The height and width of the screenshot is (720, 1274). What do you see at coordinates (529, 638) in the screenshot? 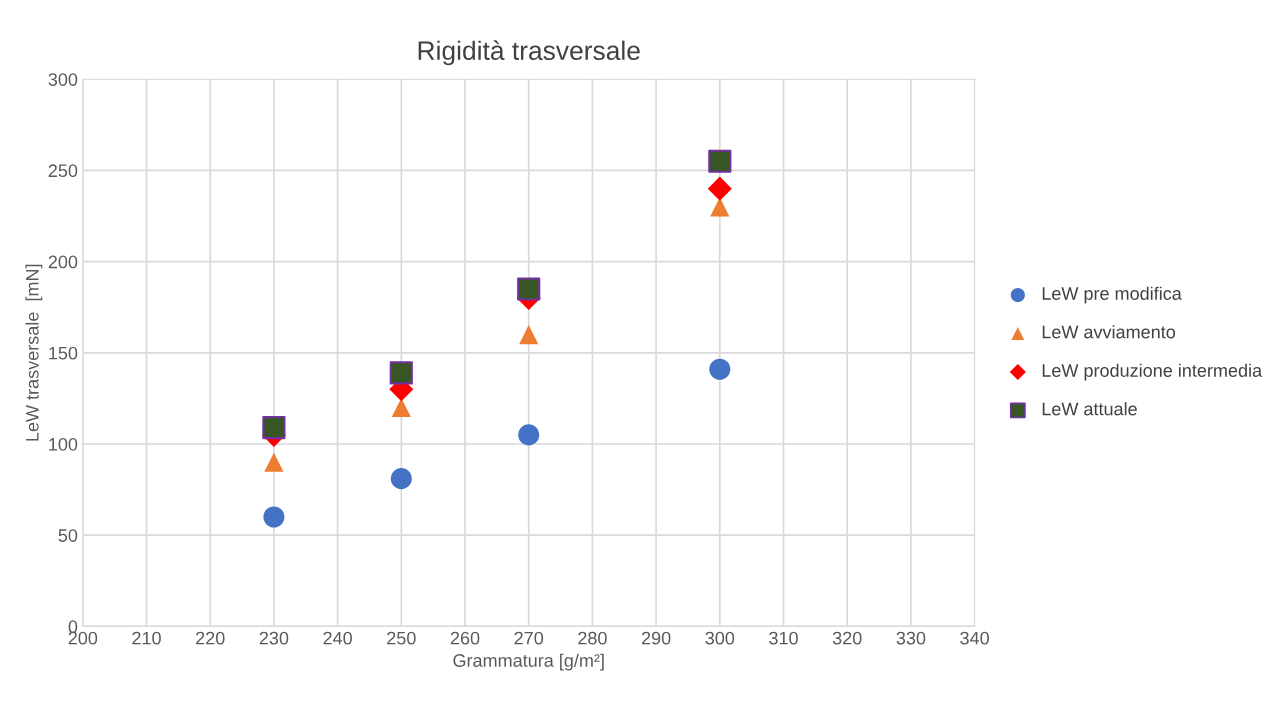
I see `x-tick-label: 270` at bounding box center [529, 638].